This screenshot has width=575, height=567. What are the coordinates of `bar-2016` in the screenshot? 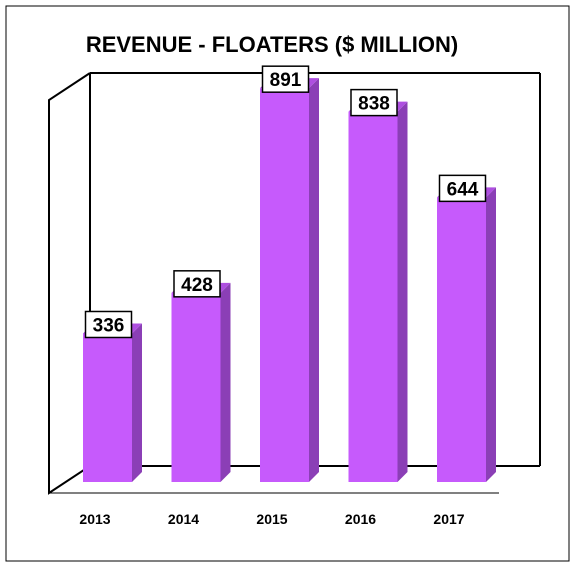 It's located at (378, 291).